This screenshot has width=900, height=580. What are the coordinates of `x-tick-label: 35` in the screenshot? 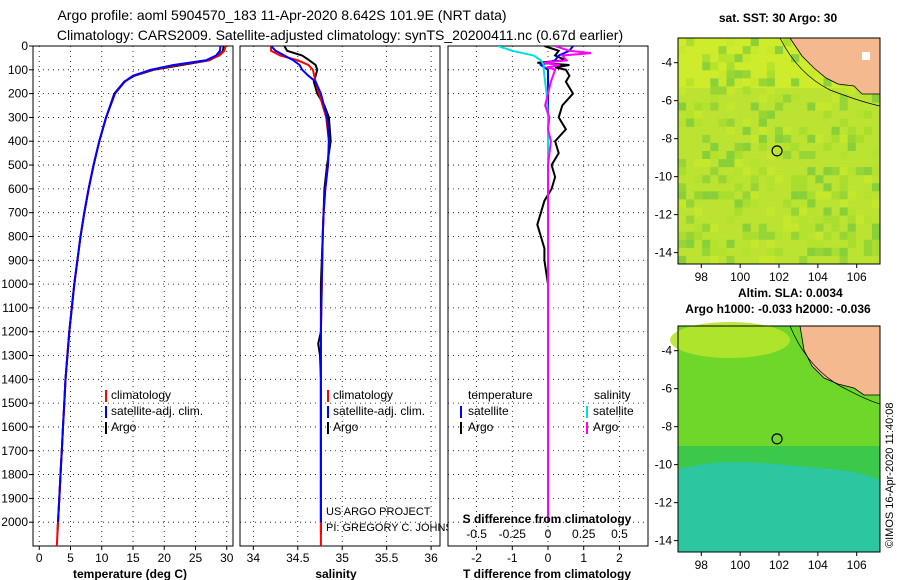 It's located at (343, 558).